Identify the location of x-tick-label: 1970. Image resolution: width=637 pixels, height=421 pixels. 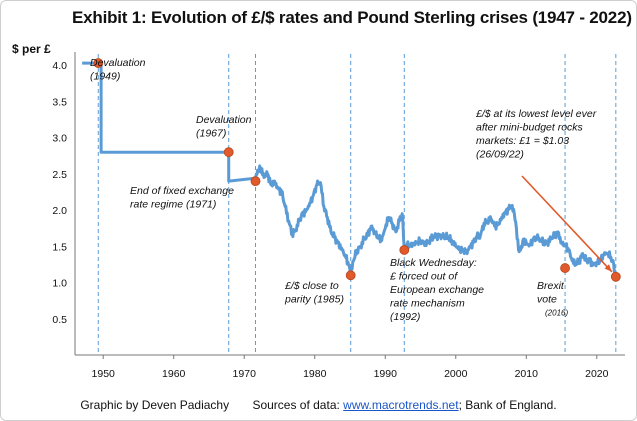
(245, 374).